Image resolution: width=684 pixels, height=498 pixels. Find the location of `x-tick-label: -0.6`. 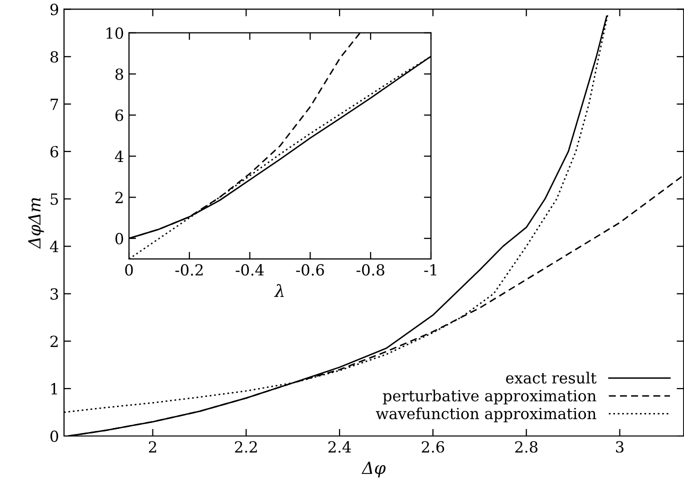

x-tick-label: -0.6 is located at coordinates (310, 270).